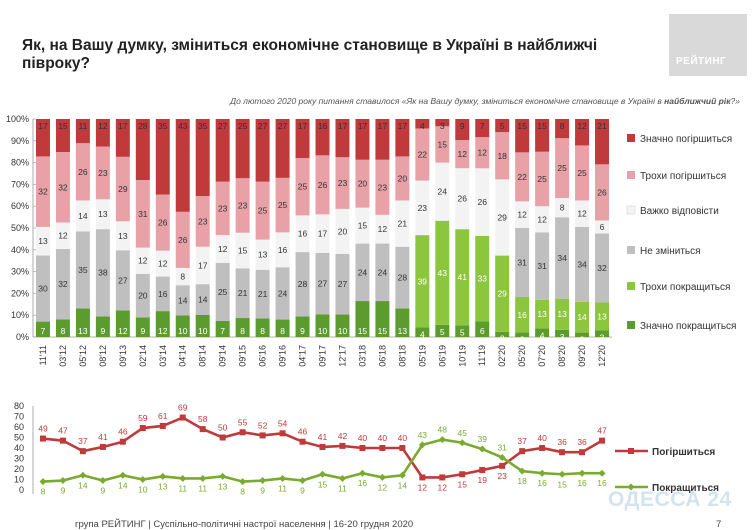 Image resolution: width=756 pixels, height=530 pixels. What do you see at coordinates (20, 141) in the screenshot?
I see `y-tick-label: 90%` at bounding box center [20, 141].